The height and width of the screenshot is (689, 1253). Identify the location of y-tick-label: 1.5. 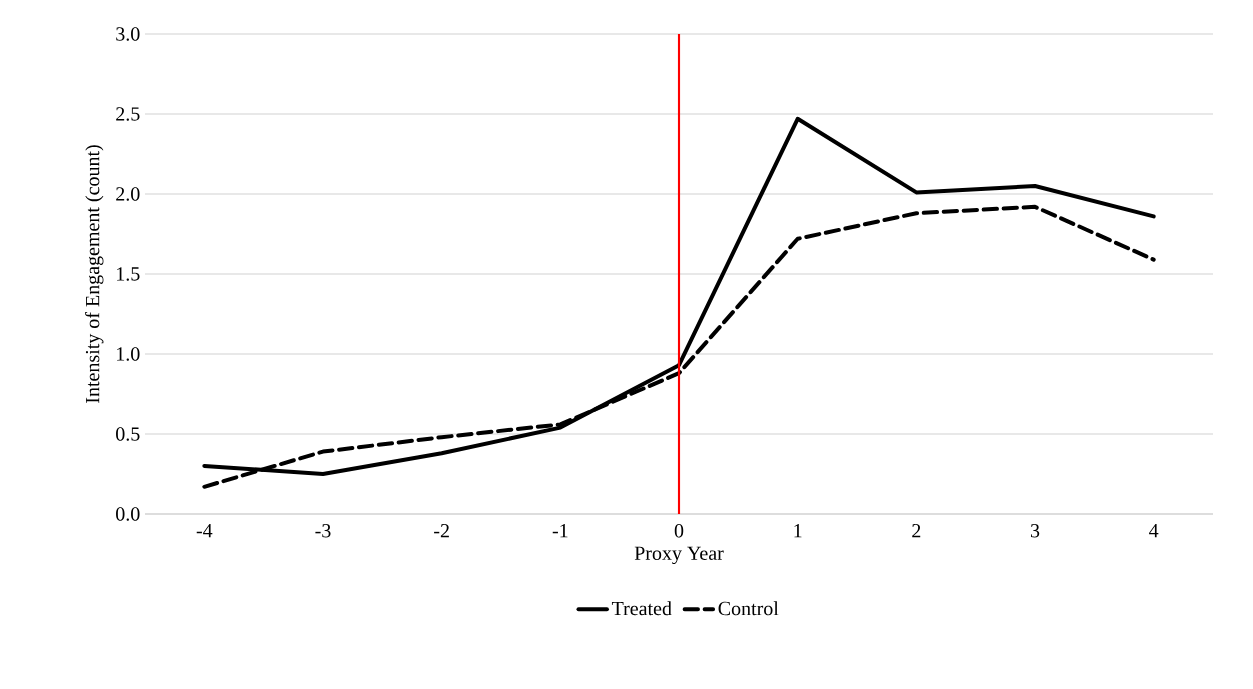
(128, 274).